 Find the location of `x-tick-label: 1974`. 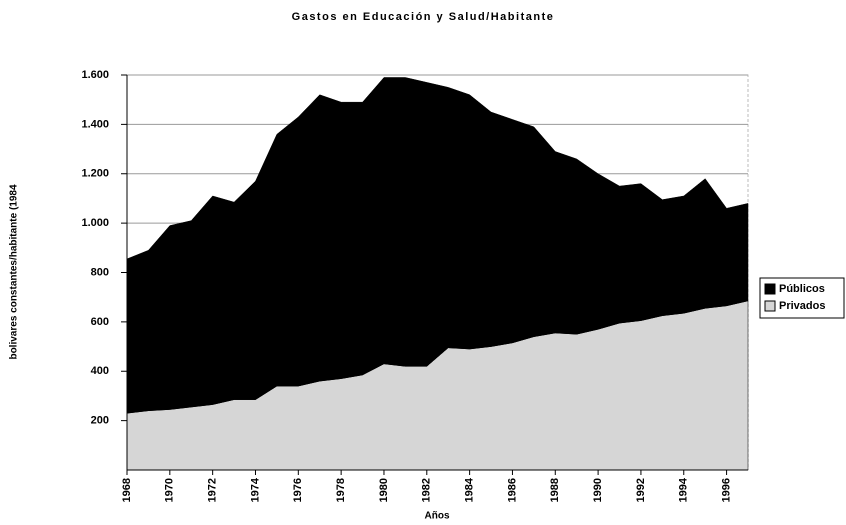

x-tick-label: 1974 is located at coordinates (255, 489).